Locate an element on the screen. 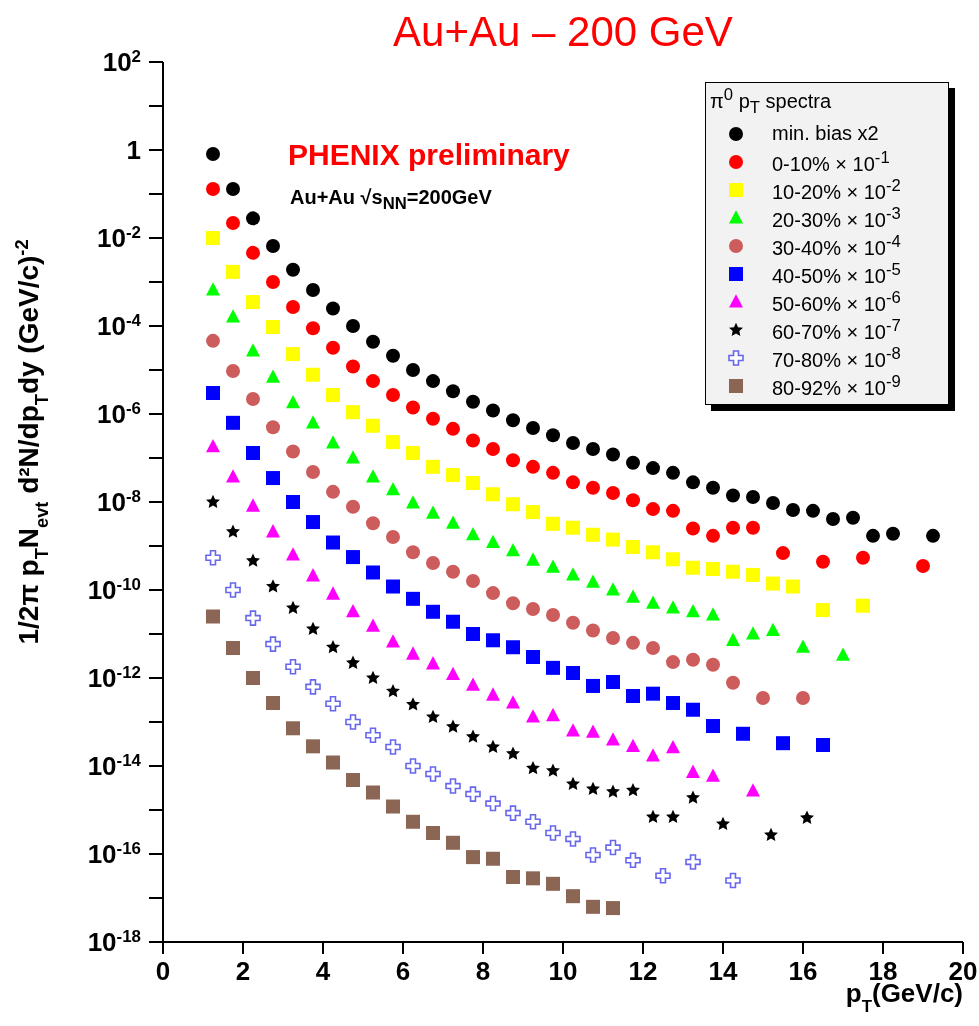 The height and width of the screenshot is (1026, 979). legend-label: 0-10% × 10$^{-1}$ is located at coordinates (831, 161).